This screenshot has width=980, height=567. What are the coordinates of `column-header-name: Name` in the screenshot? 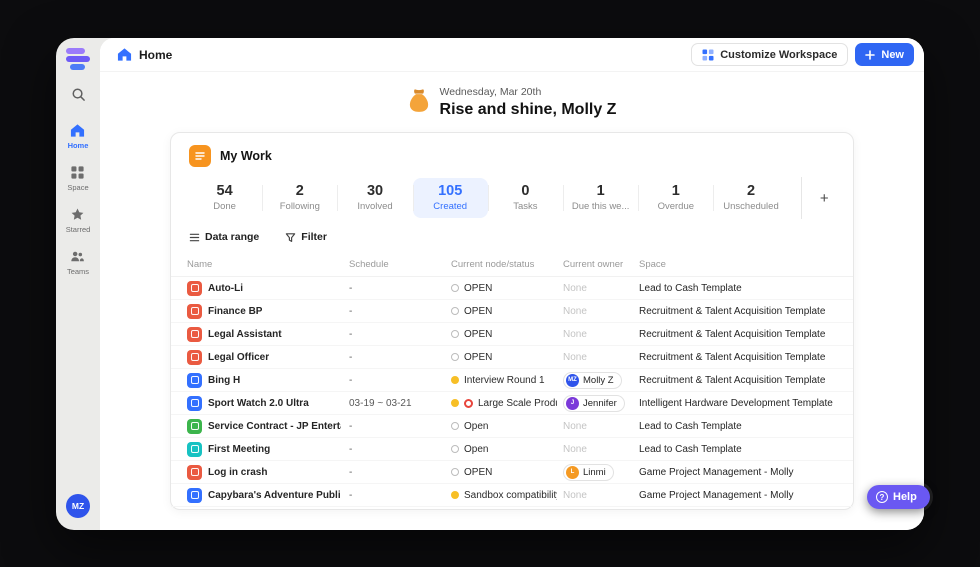 It's located at (200, 264).